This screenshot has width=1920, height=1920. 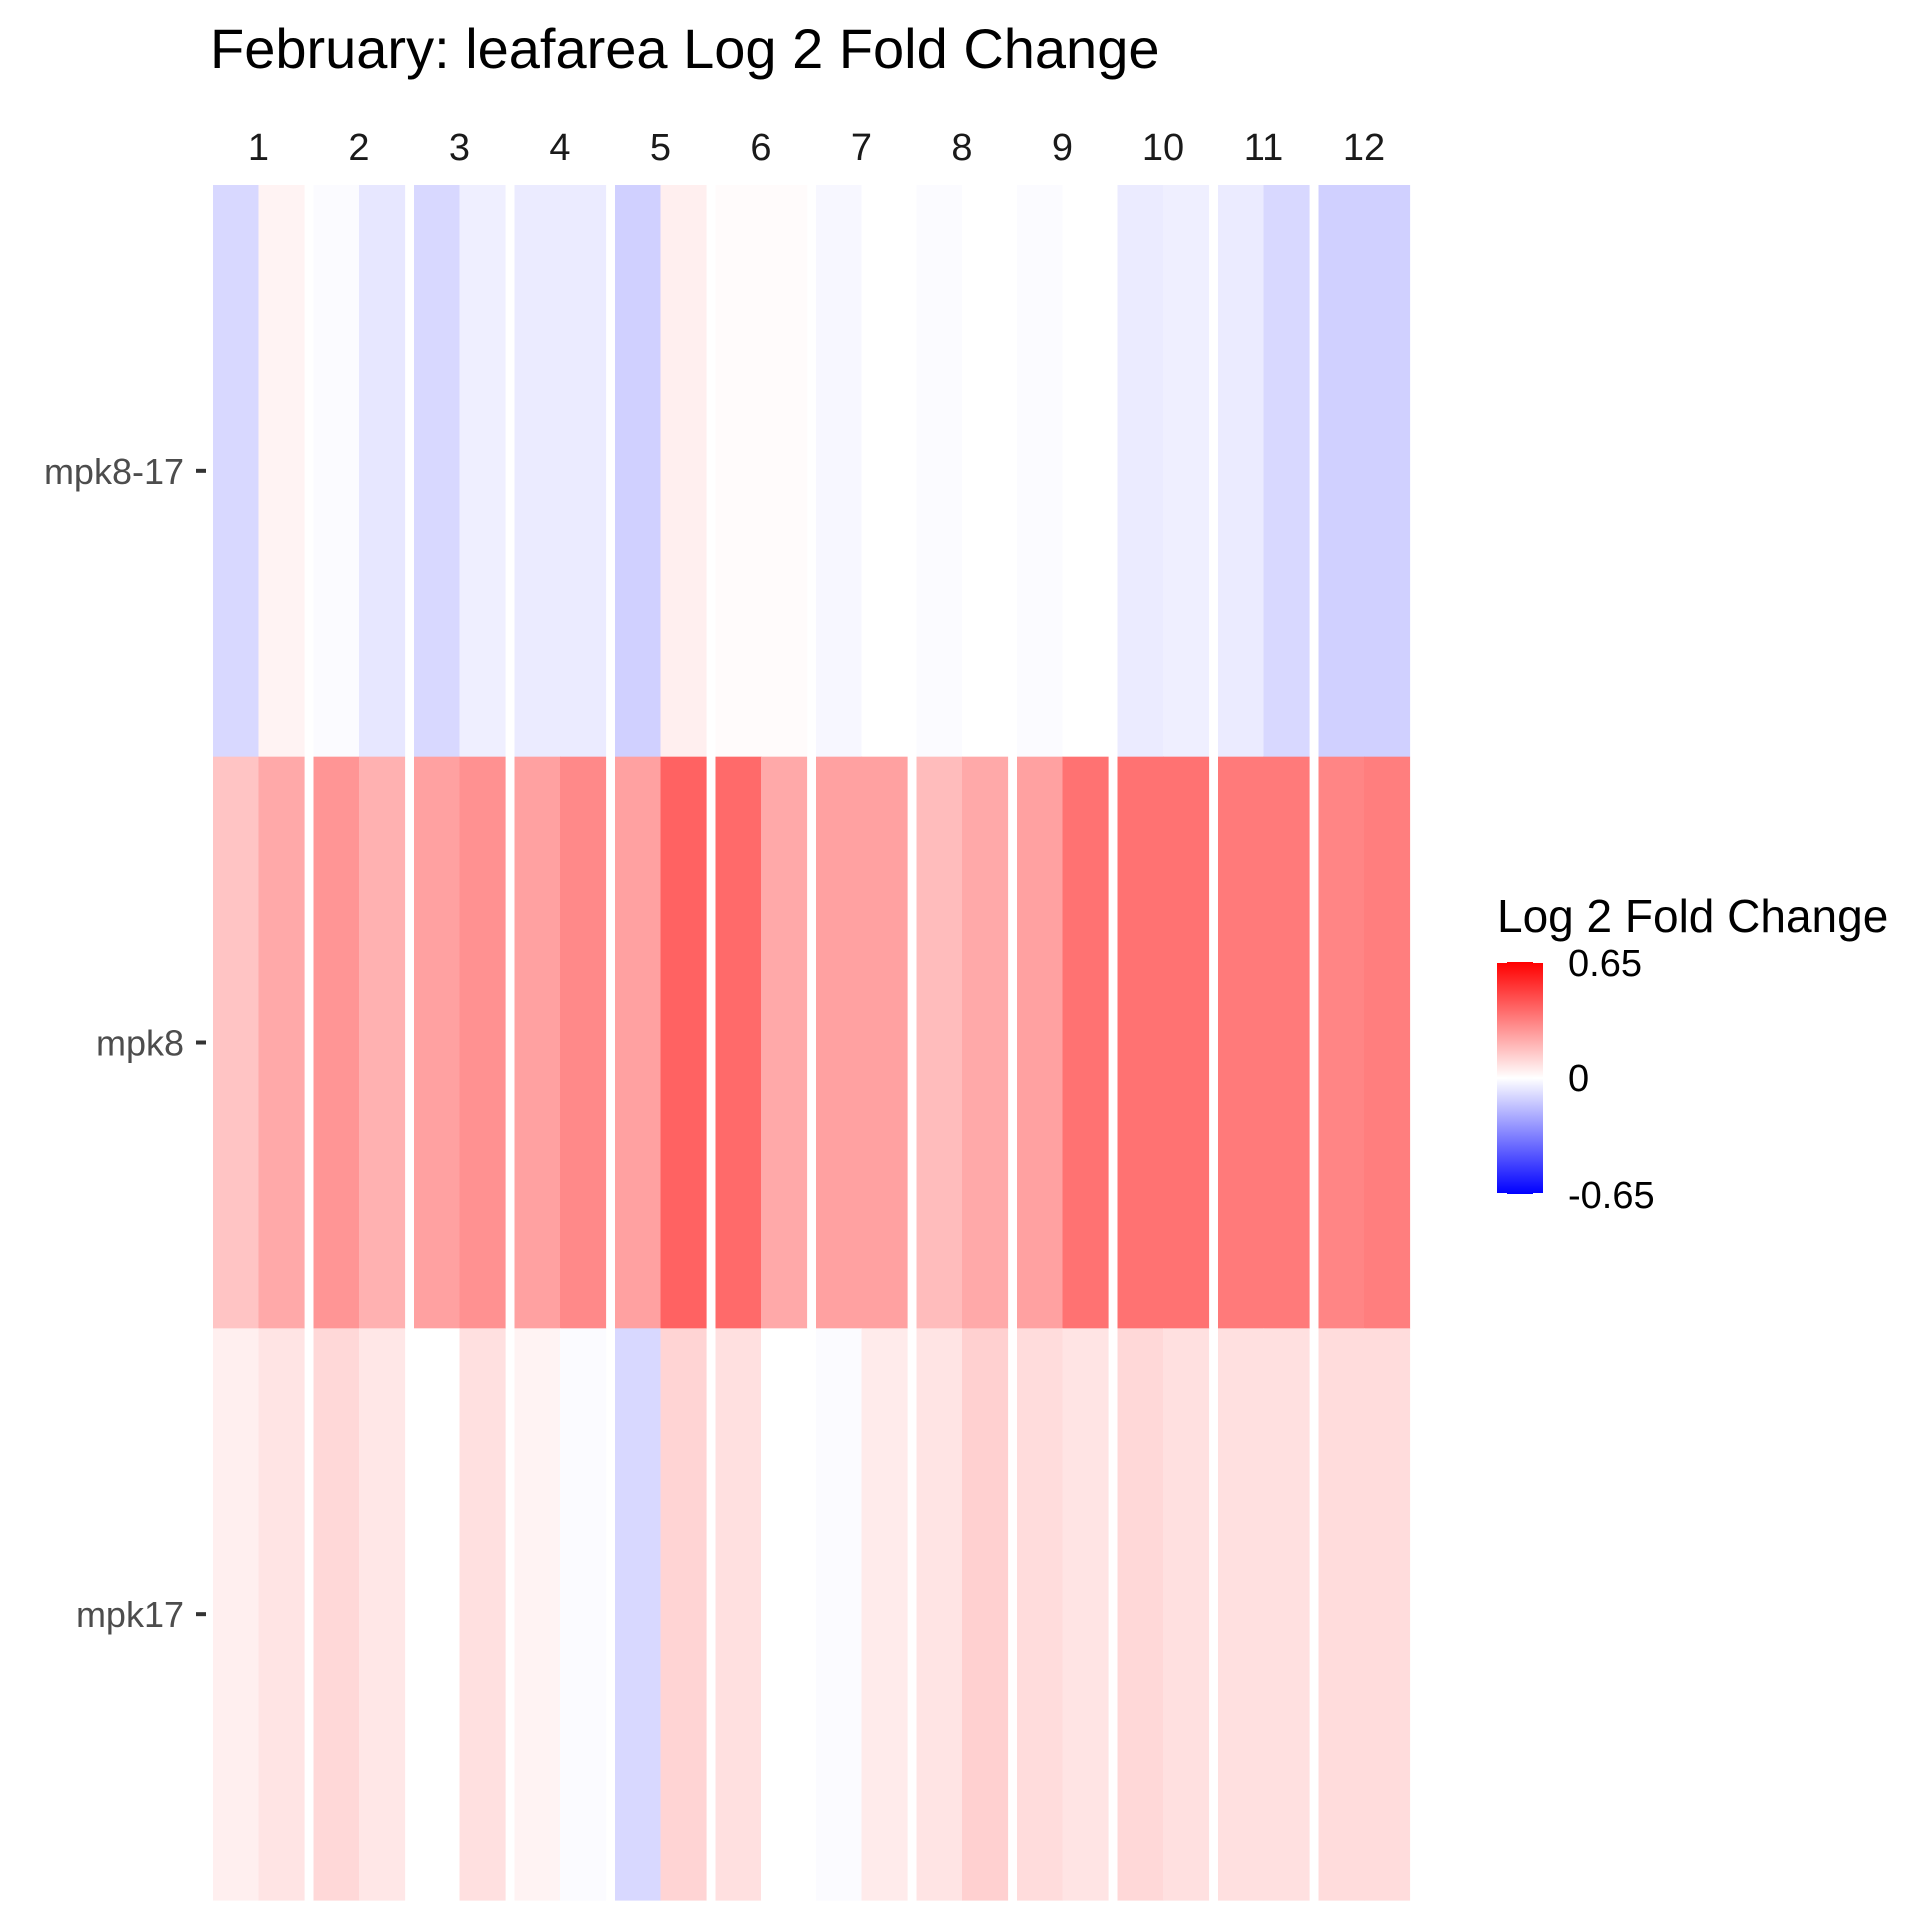 What do you see at coordinates (961, 148) in the screenshot?
I see `column-label: 8` at bounding box center [961, 148].